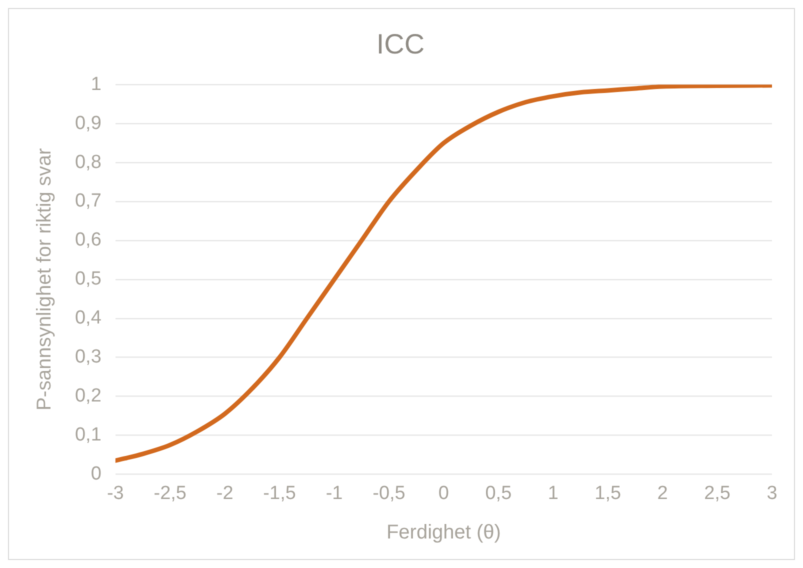  I want to click on x-tick-label: 2,5, so click(717, 493).